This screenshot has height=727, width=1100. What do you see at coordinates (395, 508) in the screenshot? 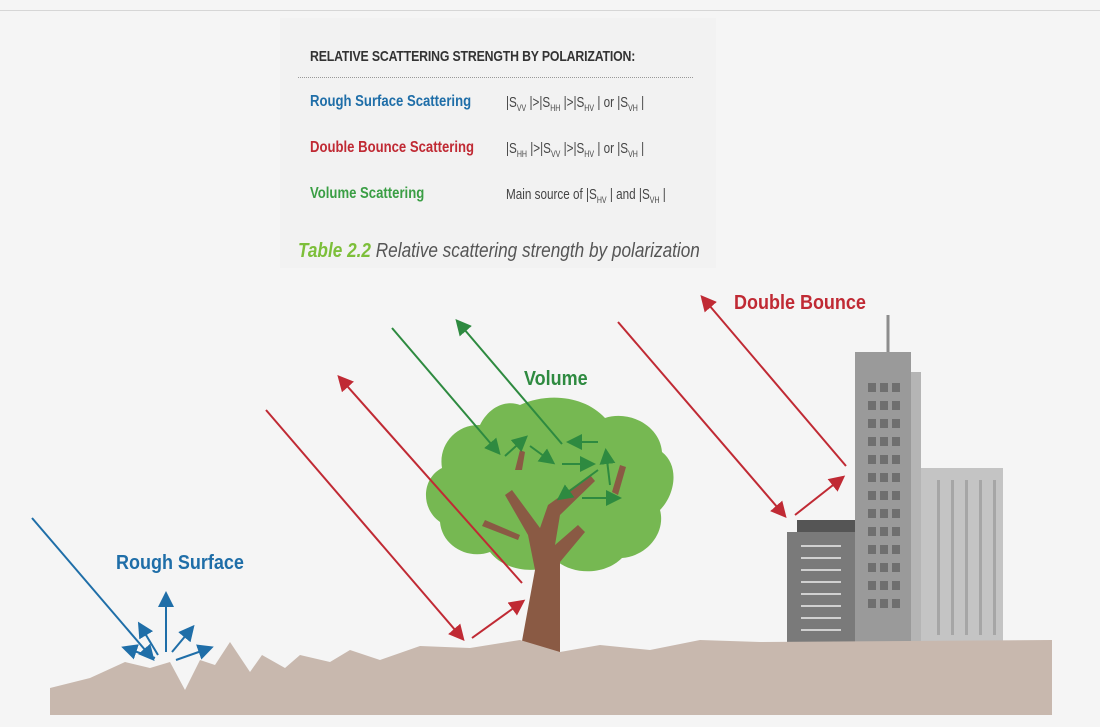
I see `ground-trunk-bounce-arrows` at bounding box center [395, 508].